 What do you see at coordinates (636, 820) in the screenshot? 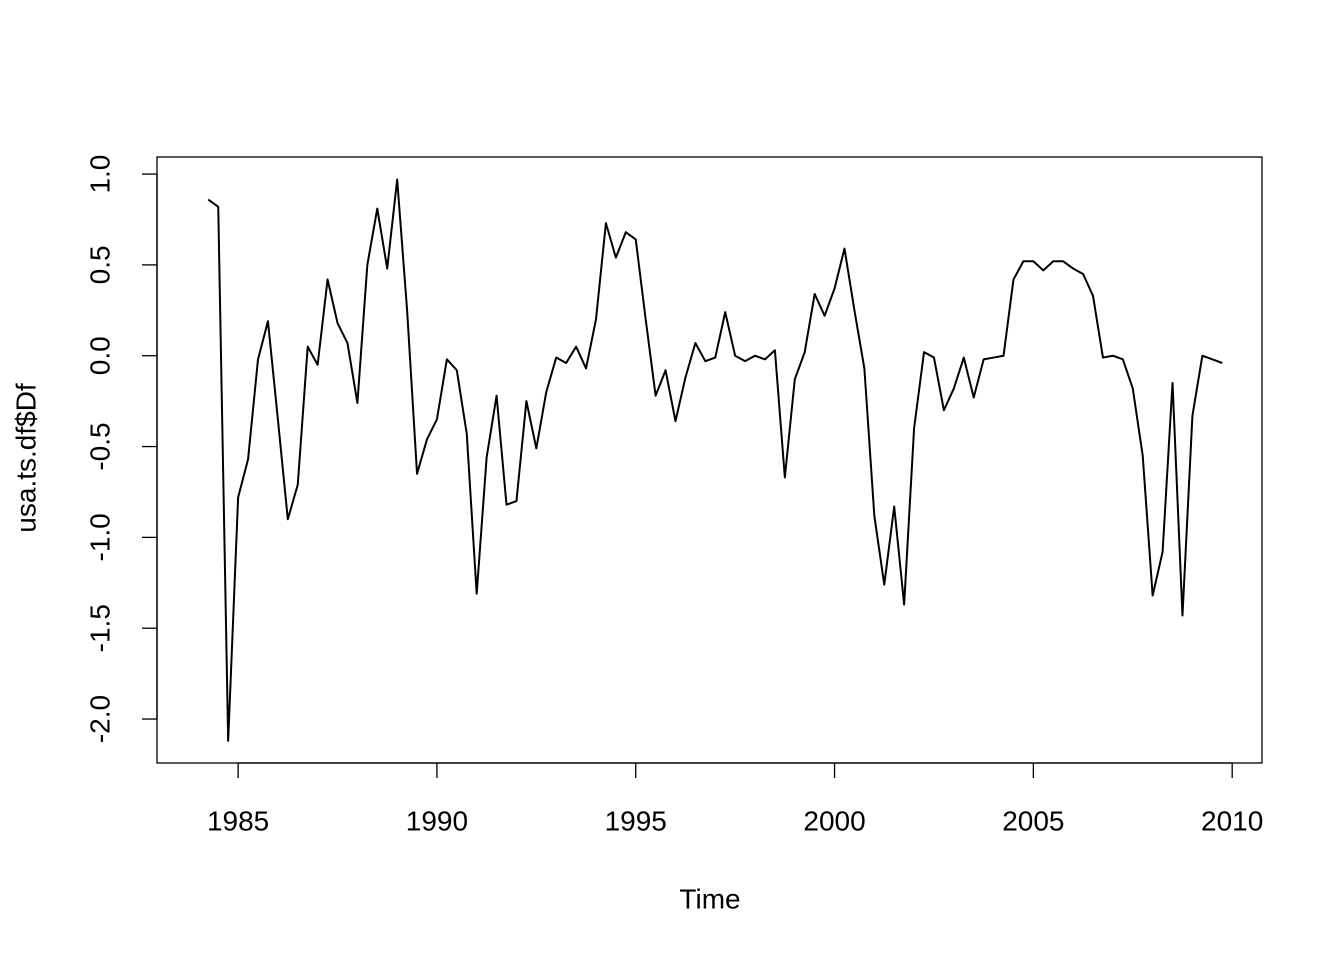
I see `x-tick-label: 1995` at bounding box center [636, 820].